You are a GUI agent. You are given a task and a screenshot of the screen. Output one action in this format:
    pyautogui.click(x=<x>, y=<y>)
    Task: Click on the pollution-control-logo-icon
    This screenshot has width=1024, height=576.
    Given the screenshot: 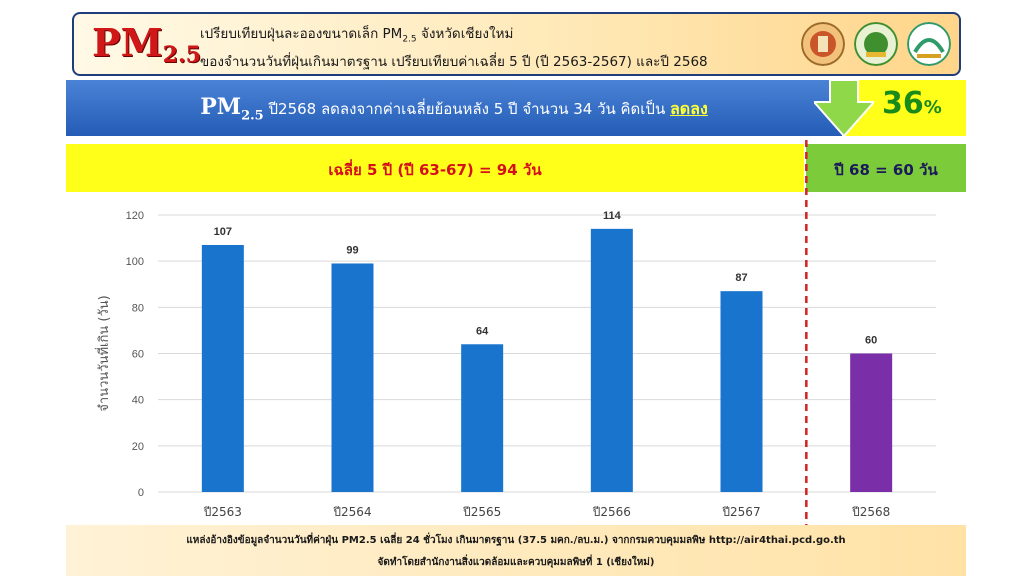 What is the action you would take?
    pyautogui.click(x=929, y=44)
    